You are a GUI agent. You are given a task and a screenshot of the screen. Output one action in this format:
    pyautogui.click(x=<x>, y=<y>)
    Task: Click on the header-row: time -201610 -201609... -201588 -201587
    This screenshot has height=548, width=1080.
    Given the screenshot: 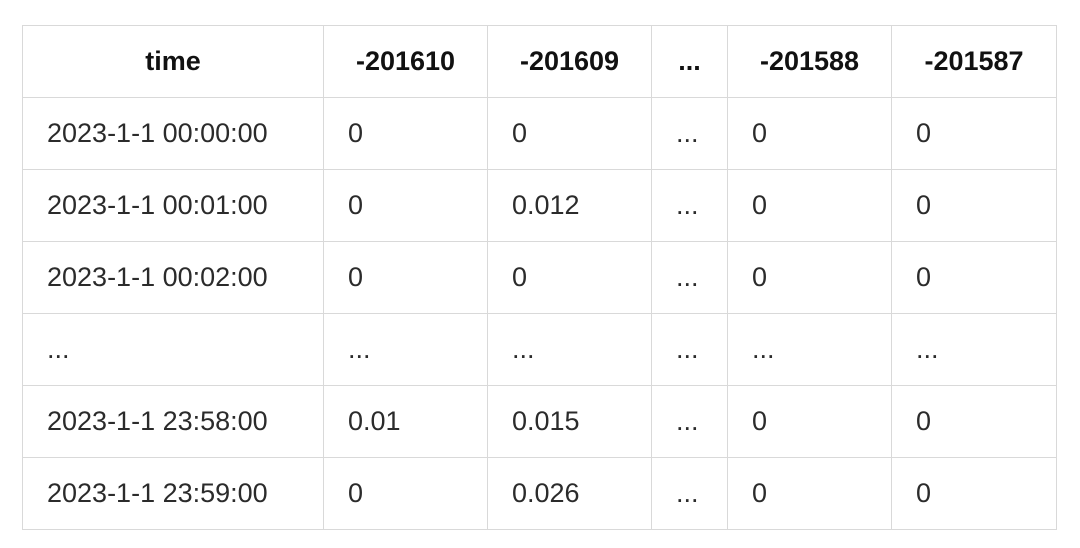 What is the action you would take?
    pyautogui.click(x=539, y=61)
    